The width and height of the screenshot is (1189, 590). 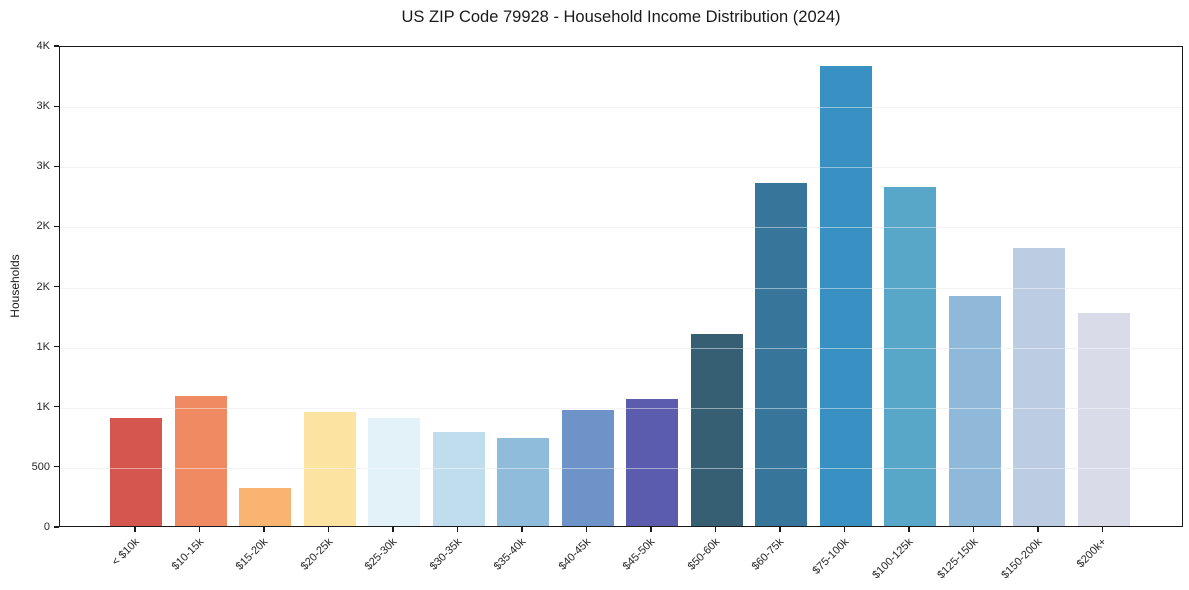 I want to click on y-tick-label: 0, so click(x=46, y=527).